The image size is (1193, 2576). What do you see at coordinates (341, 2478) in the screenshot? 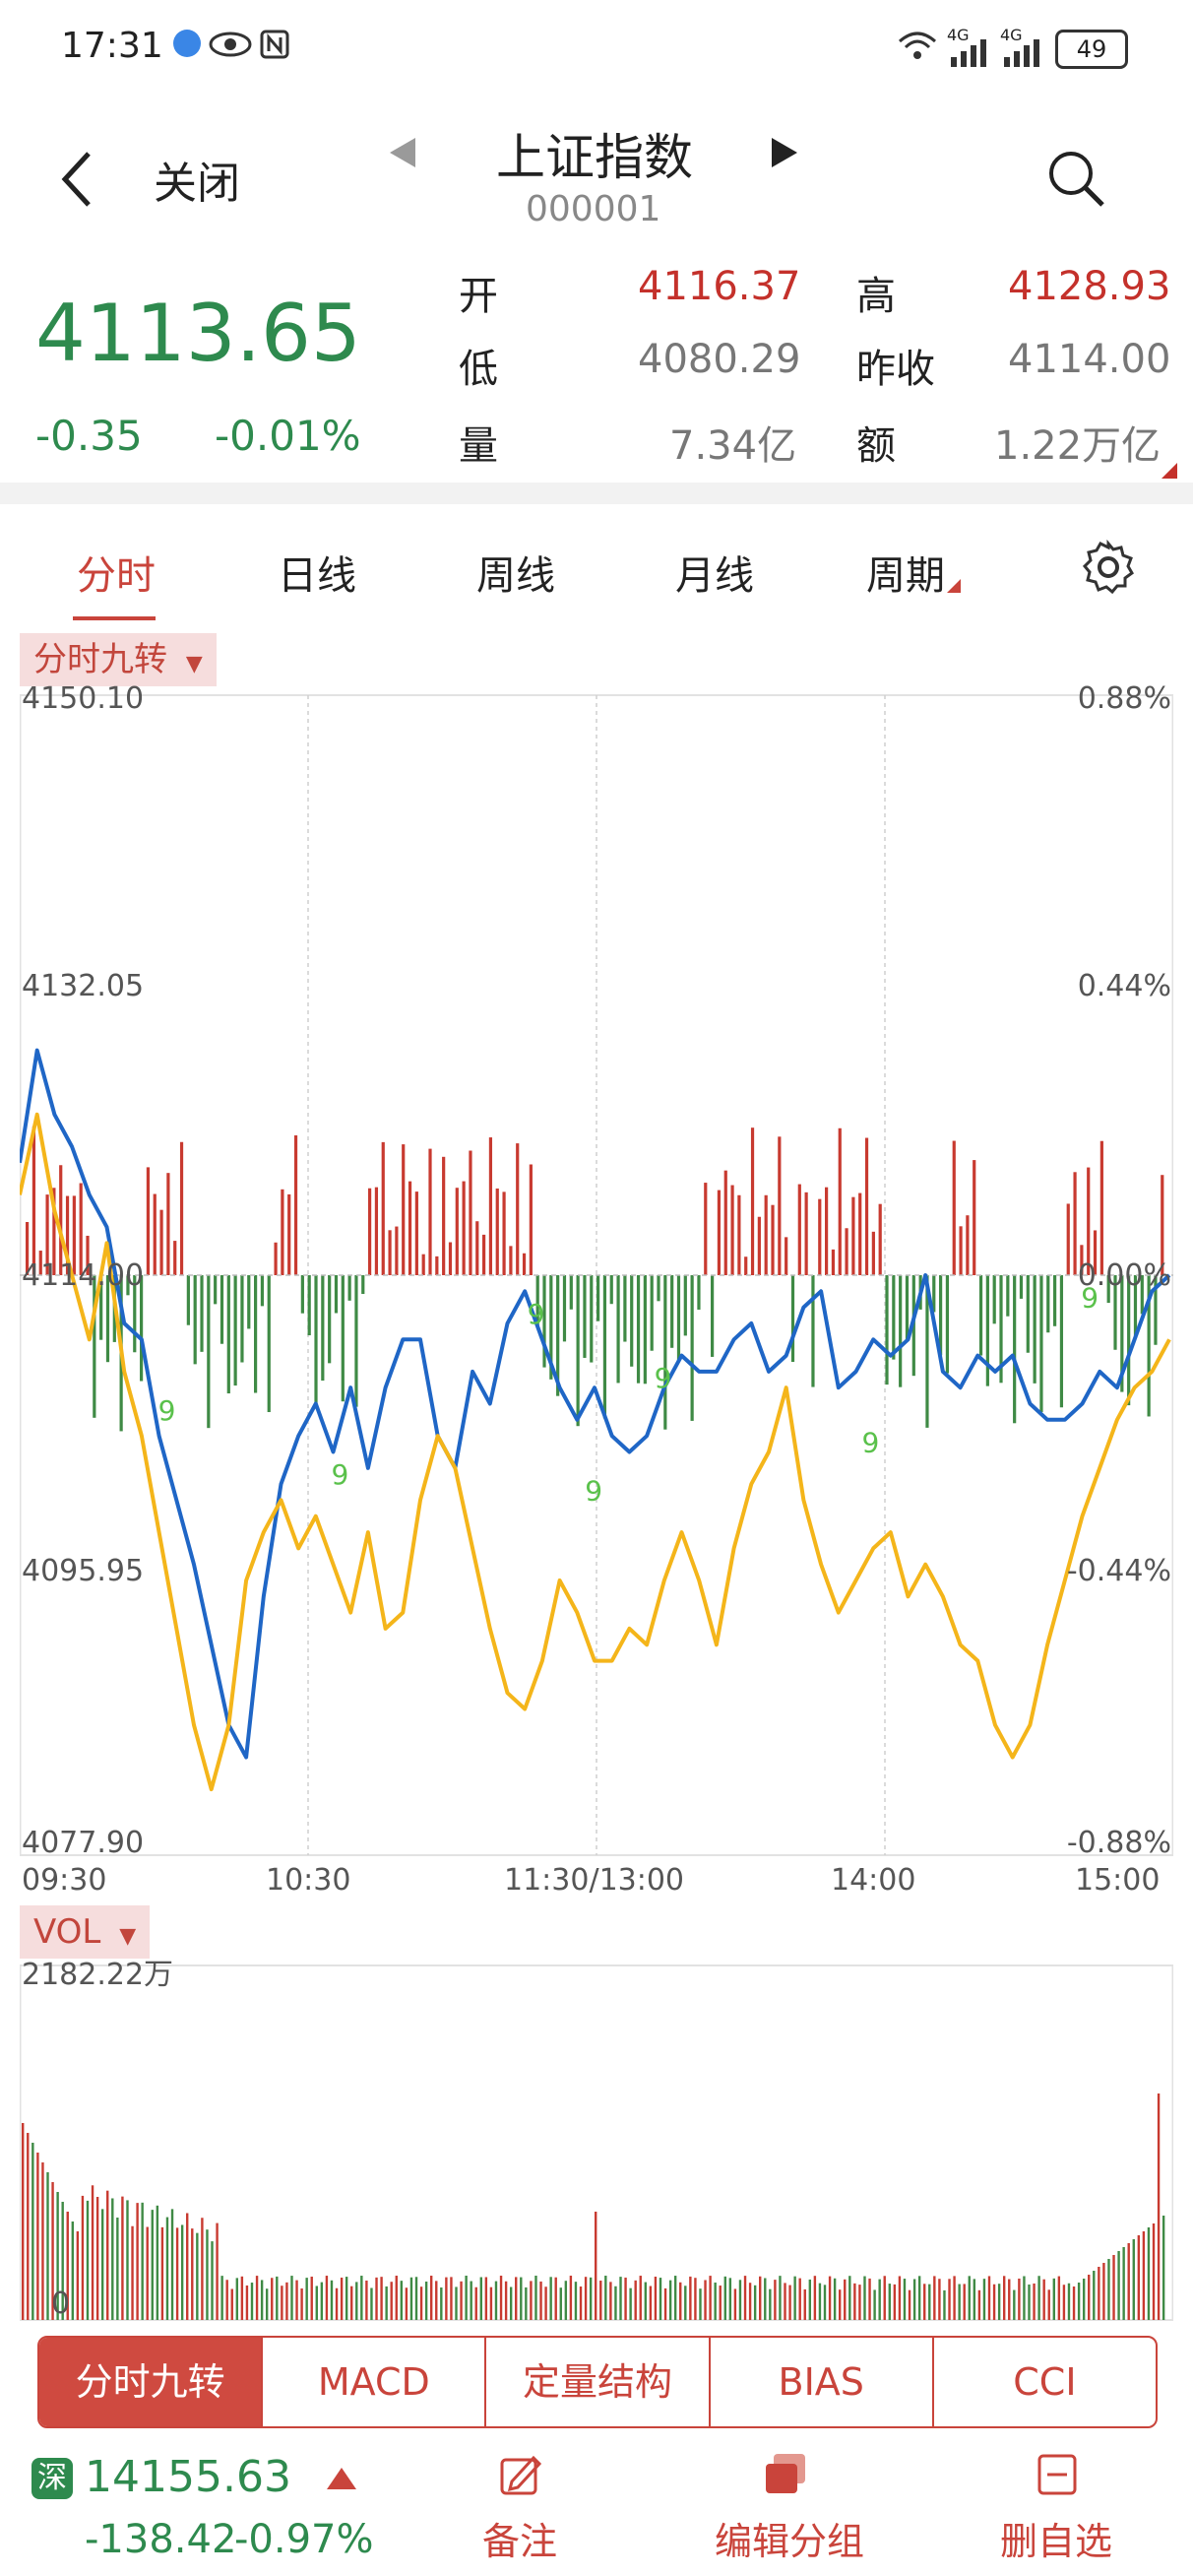
I see `caret-up-icon` at bounding box center [341, 2478].